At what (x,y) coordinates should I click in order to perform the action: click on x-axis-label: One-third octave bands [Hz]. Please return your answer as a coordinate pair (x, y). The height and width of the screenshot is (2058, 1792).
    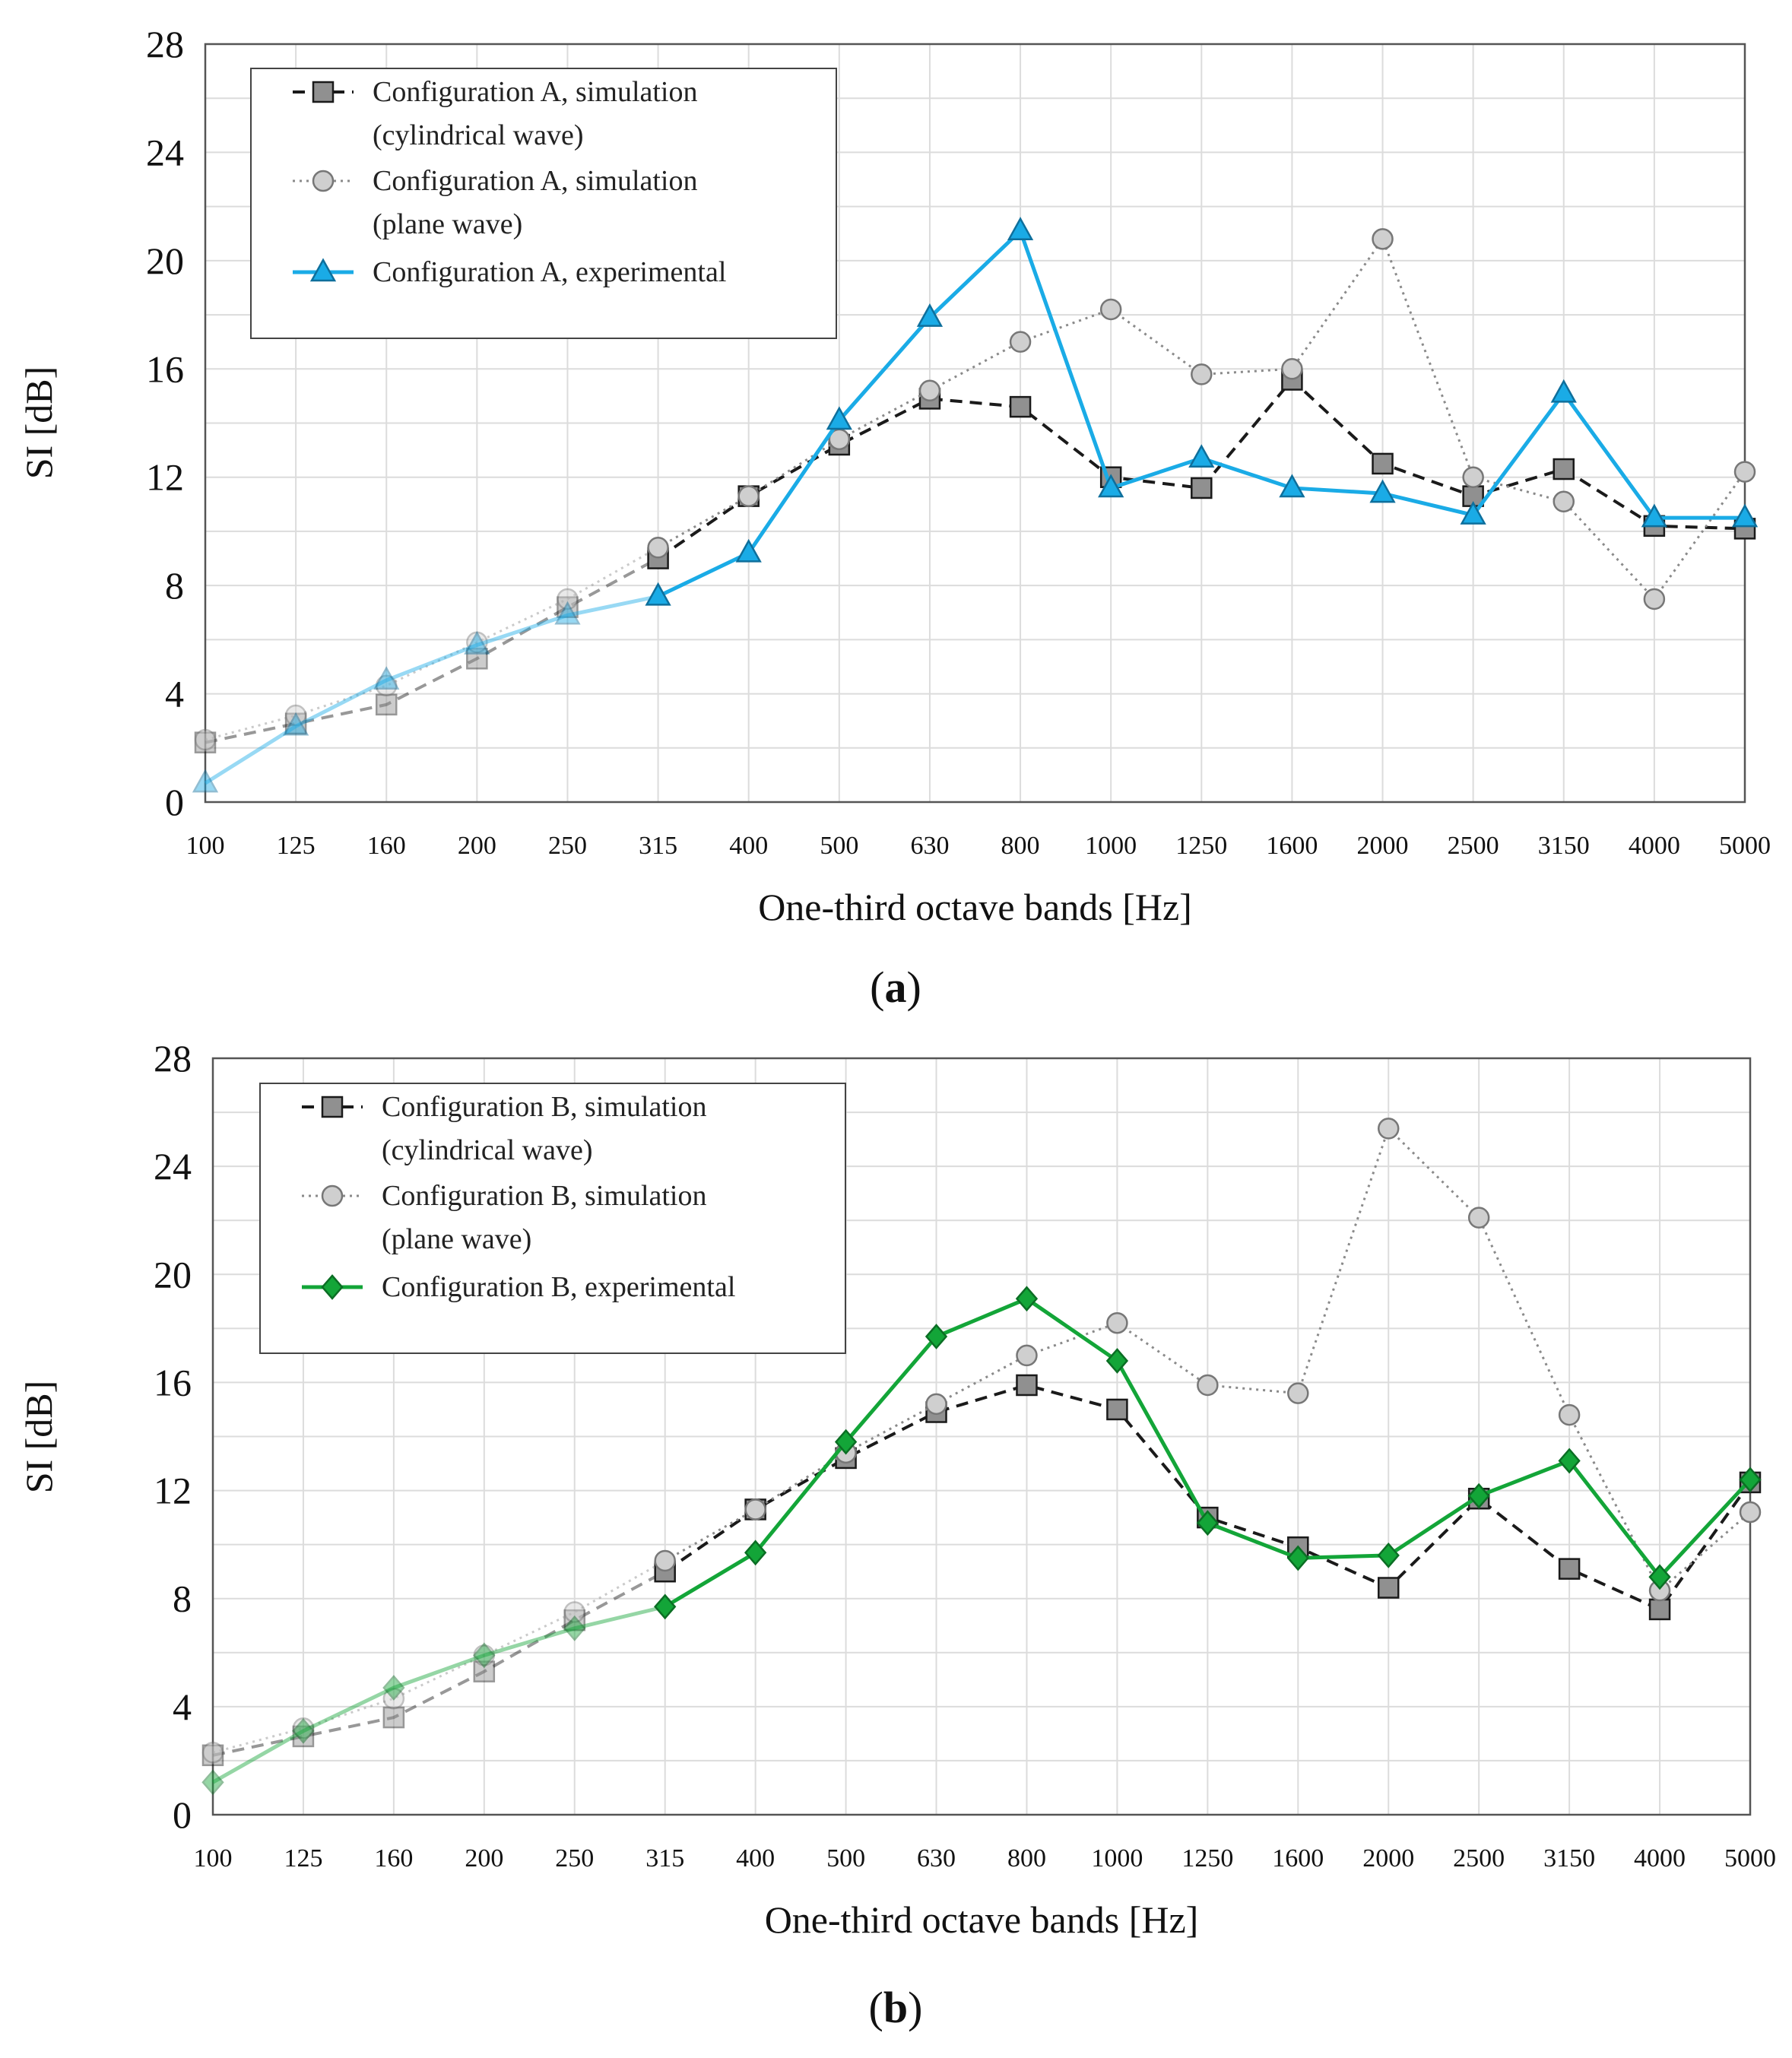
    Looking at the image, I should click on (982, 1919).